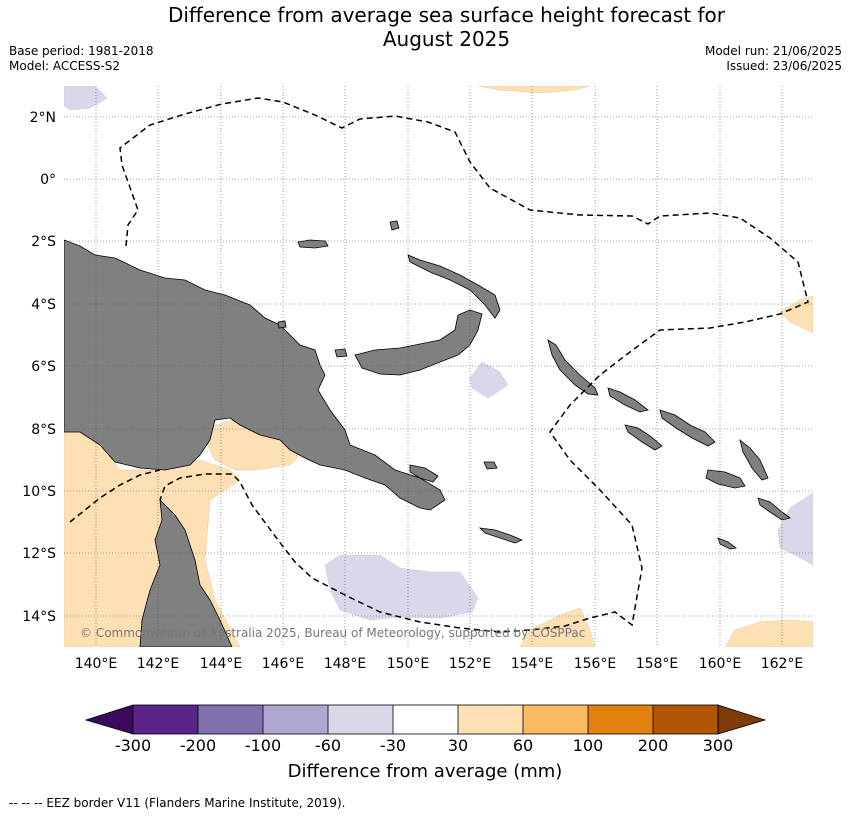 The height and width of the screenshot is (816, 850). I want to click on colorbar-label-300: 300, so click(718, 745).